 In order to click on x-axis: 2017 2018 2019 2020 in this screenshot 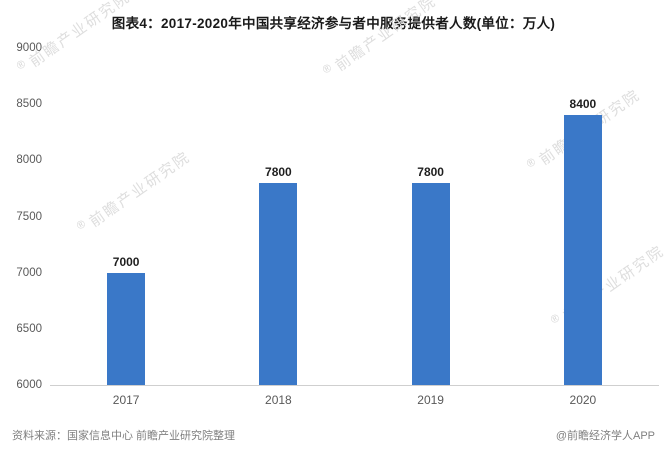, I will do `click(354, 396)`.